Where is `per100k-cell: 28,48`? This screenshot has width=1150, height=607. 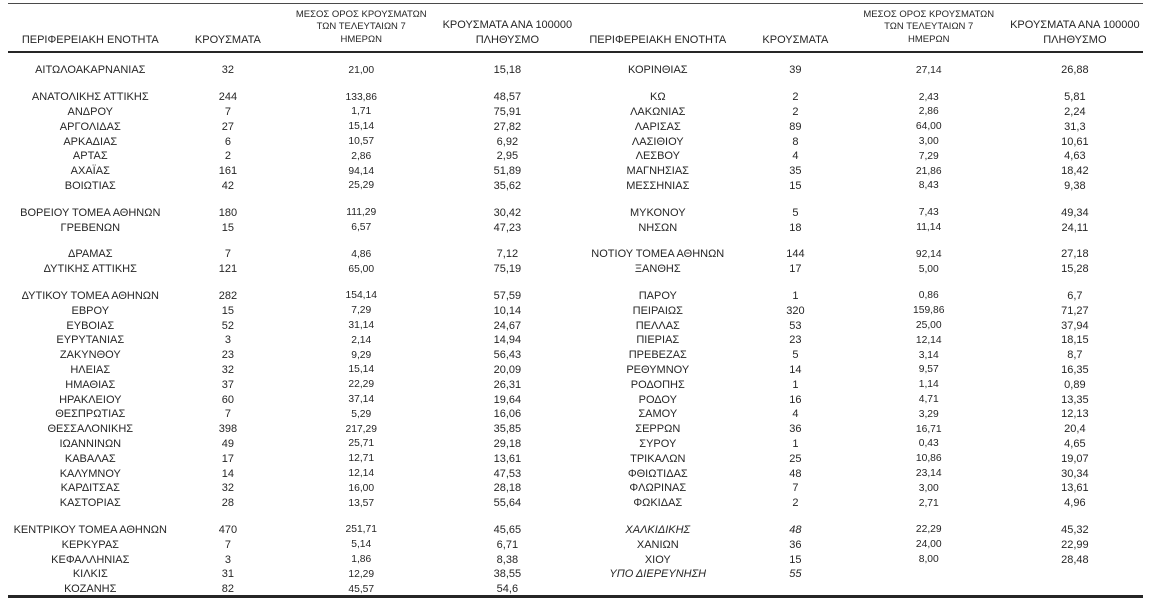 per100k-cell: 28,48 is located at coordinates (1075, 559).